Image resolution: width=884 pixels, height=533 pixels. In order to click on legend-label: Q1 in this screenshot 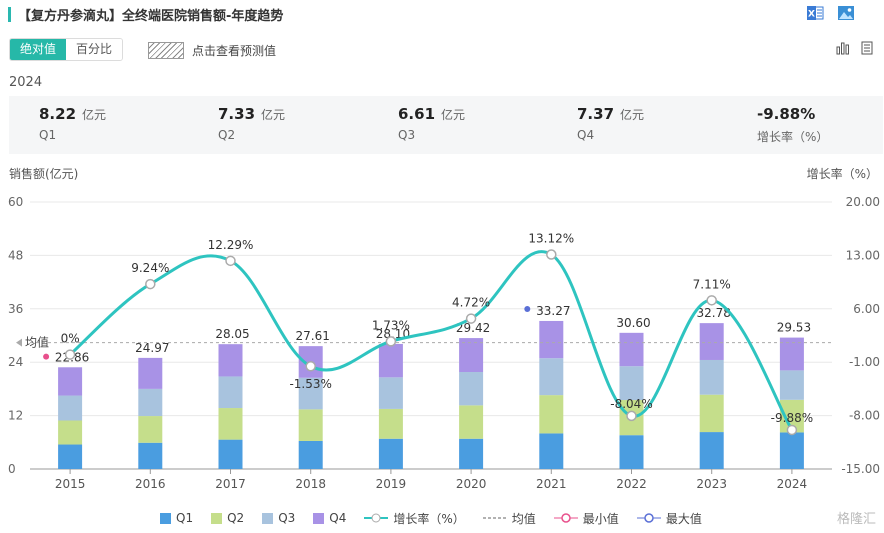, I will do `click(185, 518)`.